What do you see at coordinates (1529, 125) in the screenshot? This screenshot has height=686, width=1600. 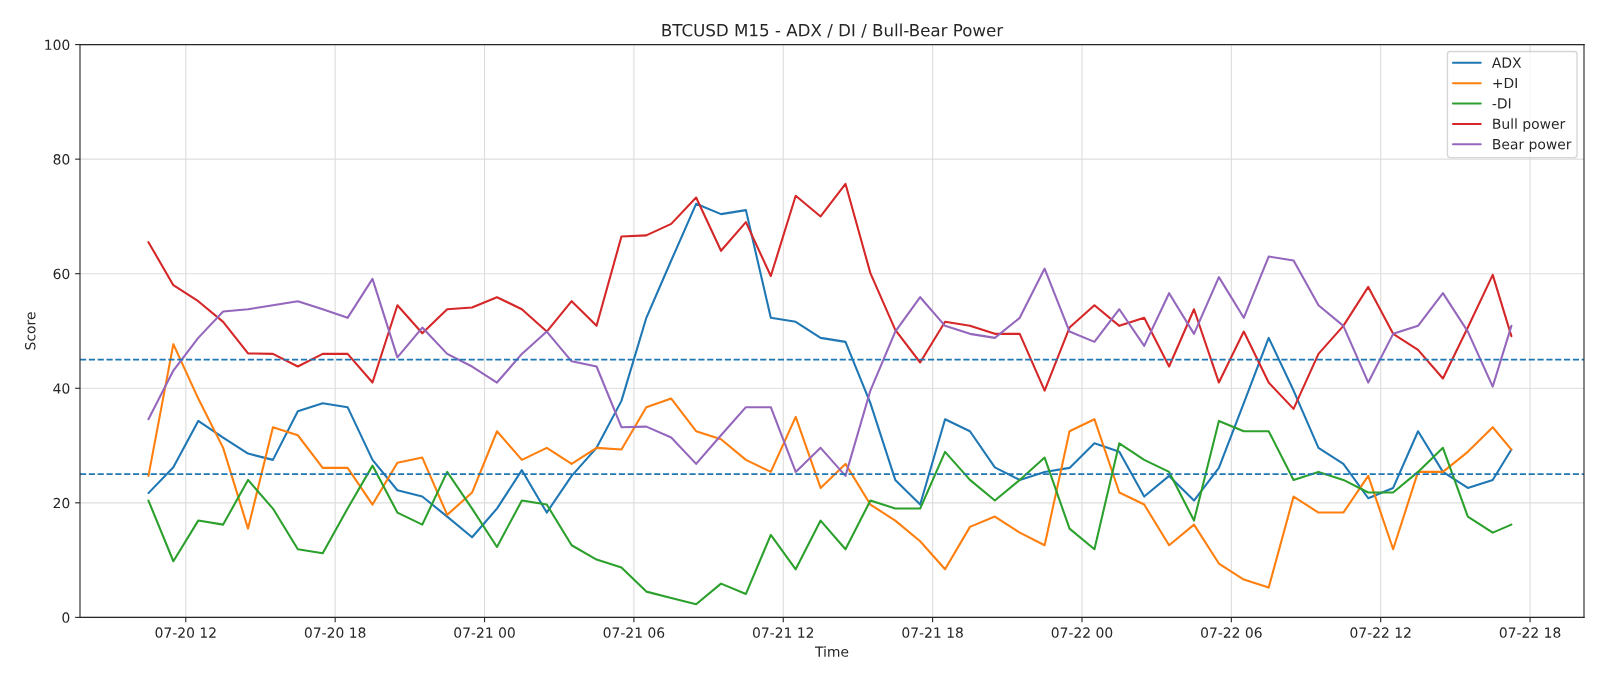 I see `legend-label: Bull power` at bounding box center [1529, 125].